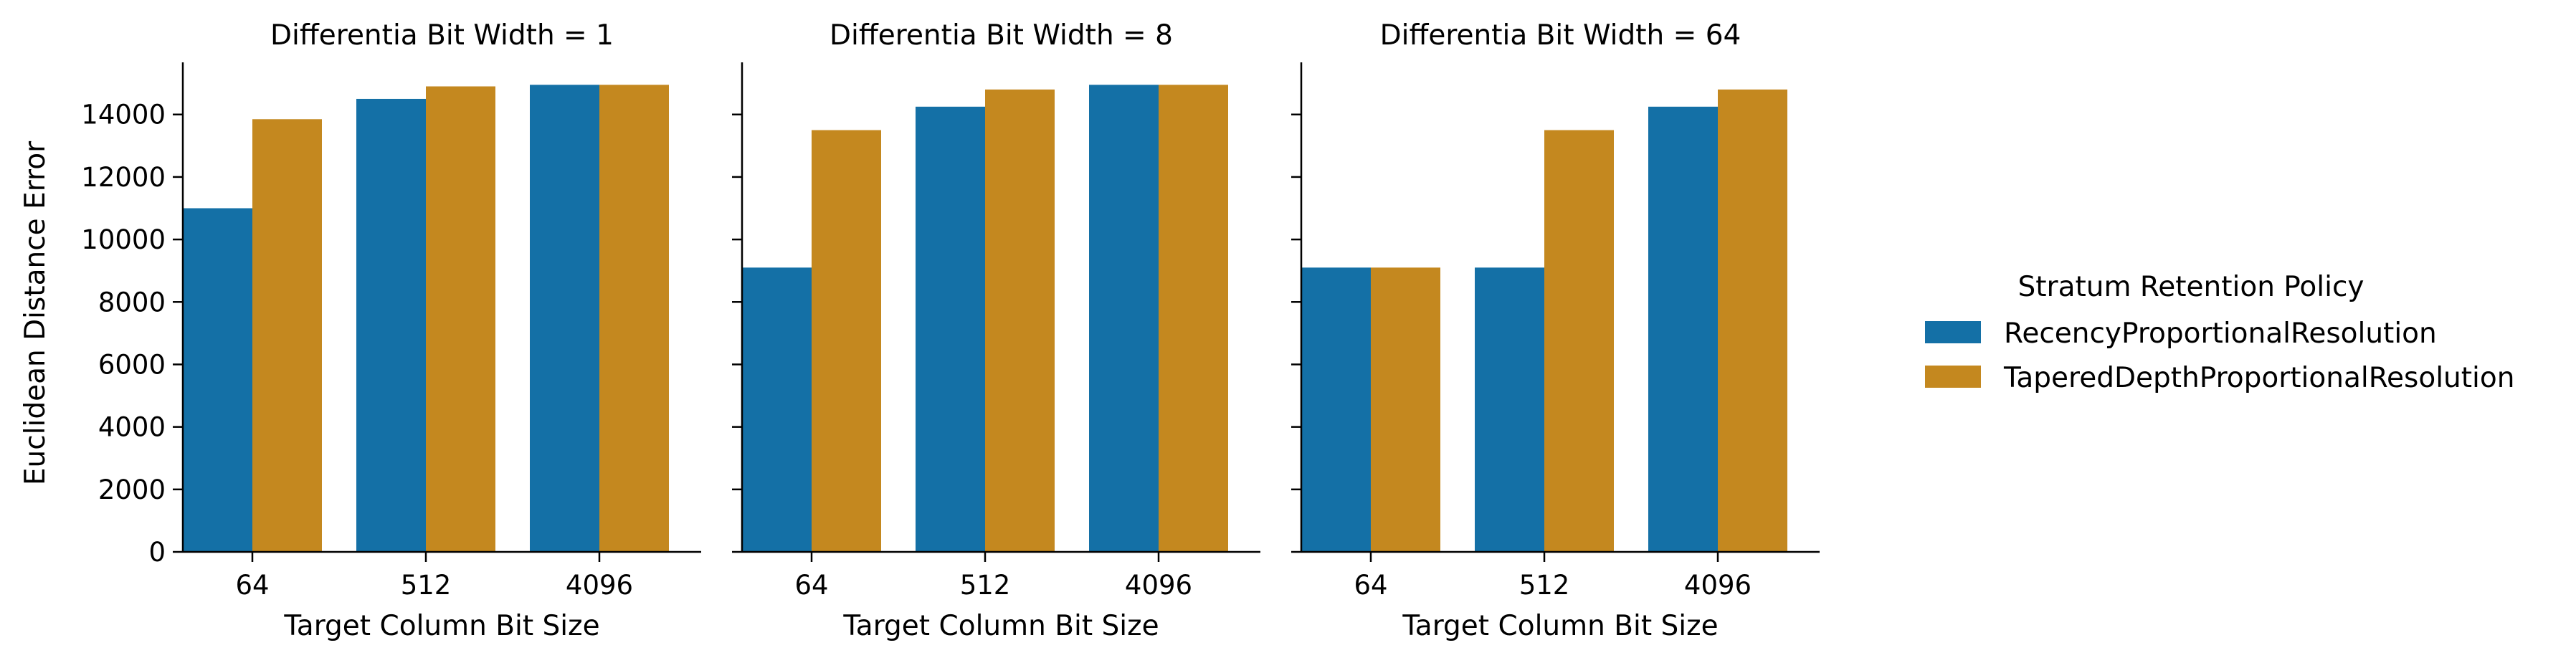 The width and height of the screenshot is (2576, 668). I want to click on y-tick-label: 2000, so click(132, 489).